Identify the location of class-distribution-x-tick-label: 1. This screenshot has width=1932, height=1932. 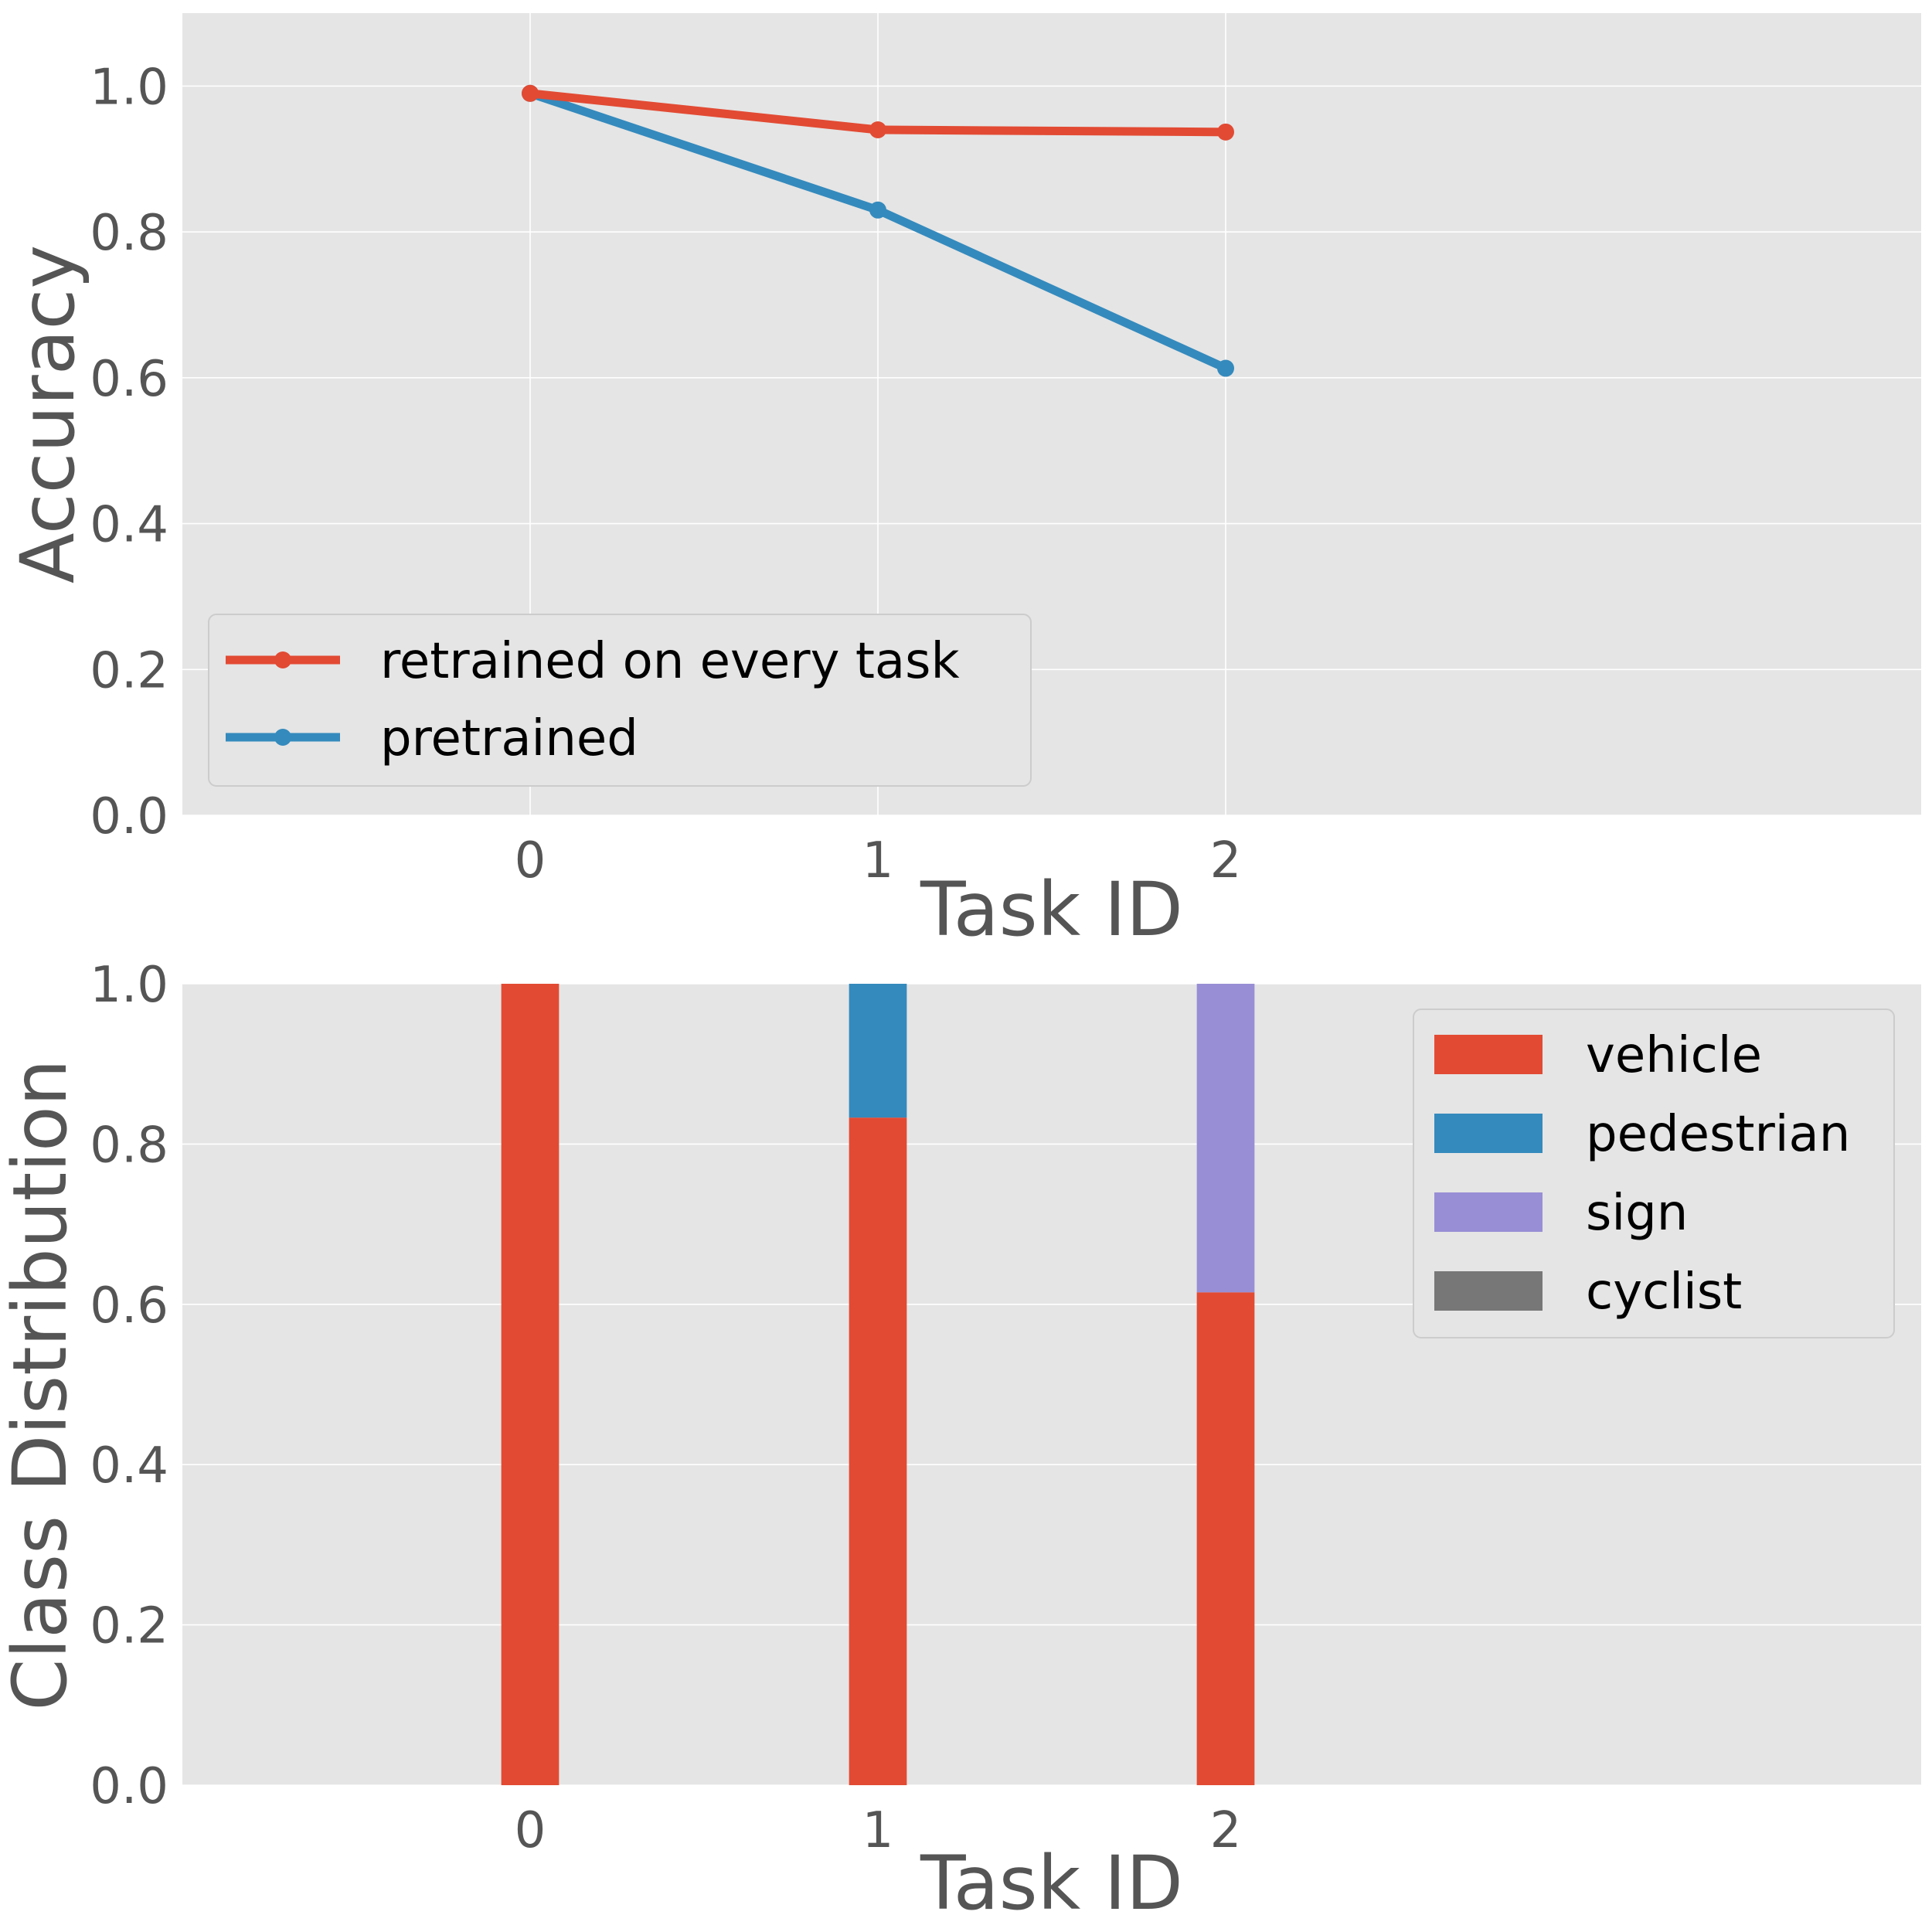
(878, 1830).